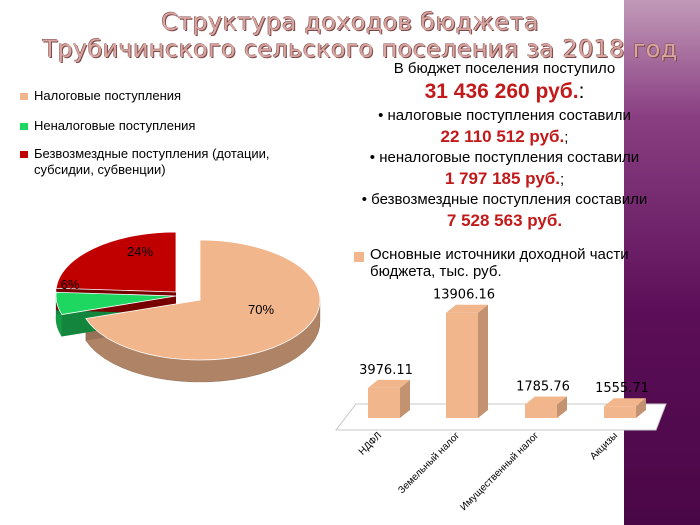 This screenshot has width=700, height=525. I want to click on bar-value-label-2: 1785.76, so click(543, 386).